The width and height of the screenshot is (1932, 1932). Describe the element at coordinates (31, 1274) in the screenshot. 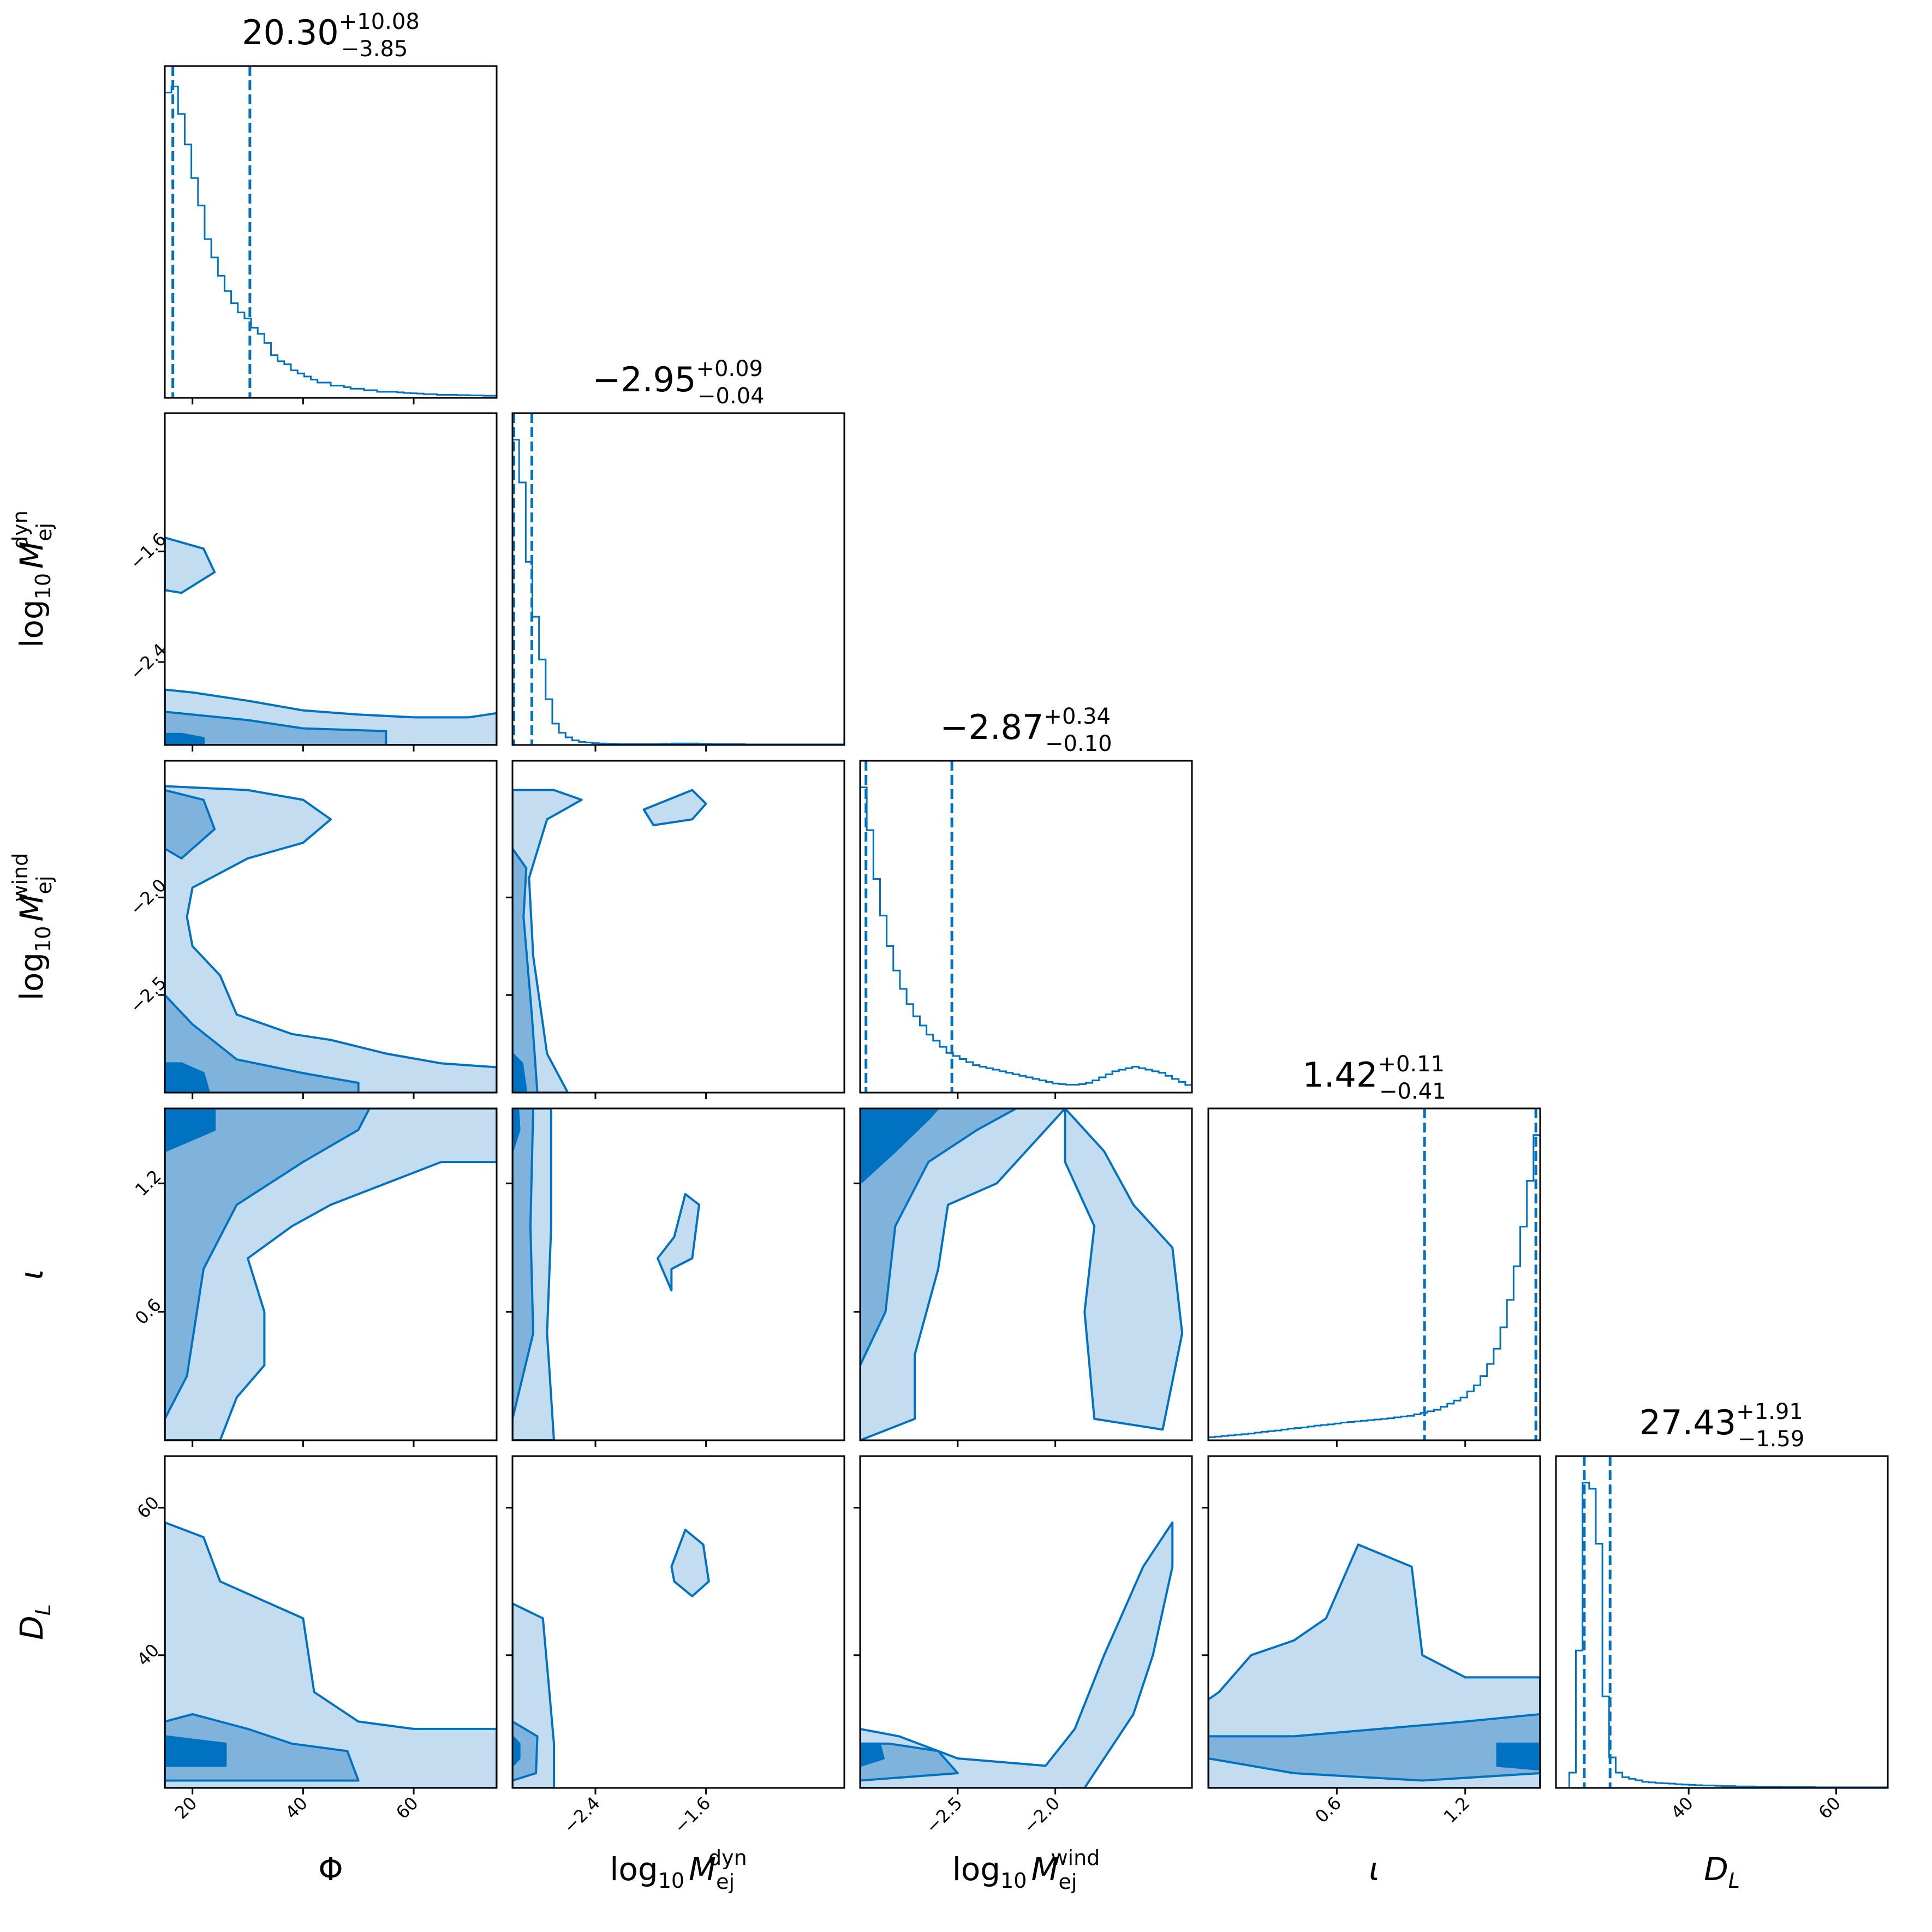

I see `y-axis-label-iota: ι` at that location.